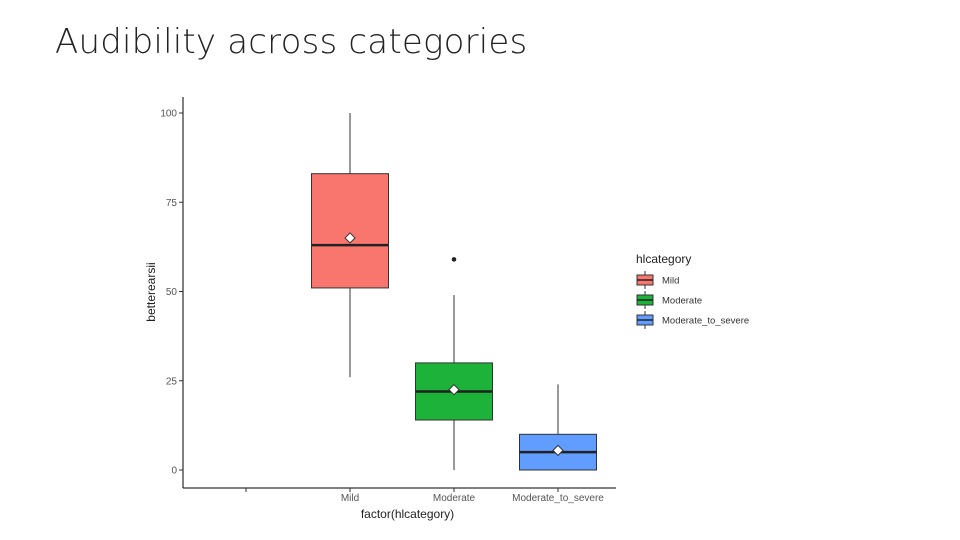  I want to click on slide-title: Audibility across categories, so click(291, 42).